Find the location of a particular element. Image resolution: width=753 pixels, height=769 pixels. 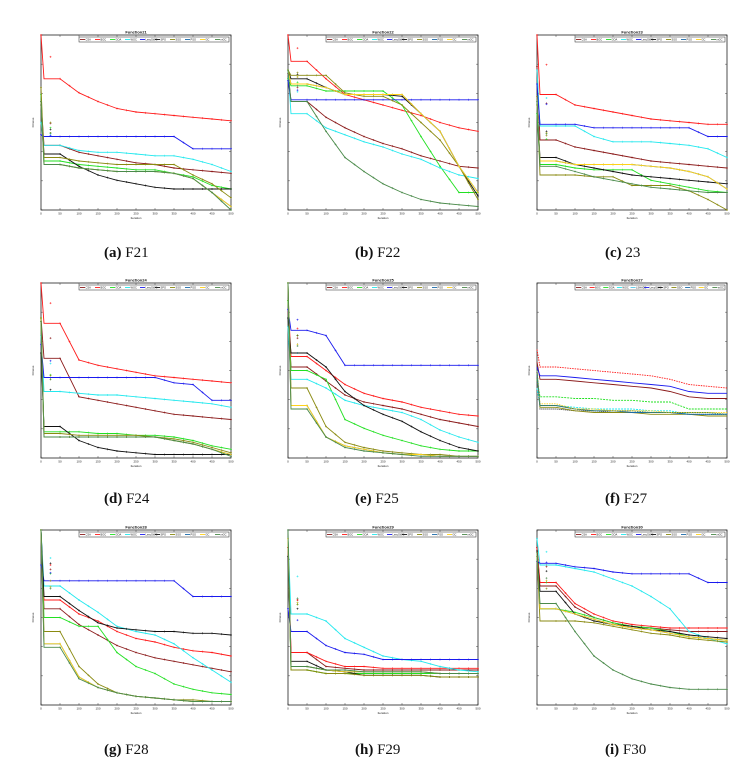

x-tick-label: 300 is located at coordinates (401, 462).